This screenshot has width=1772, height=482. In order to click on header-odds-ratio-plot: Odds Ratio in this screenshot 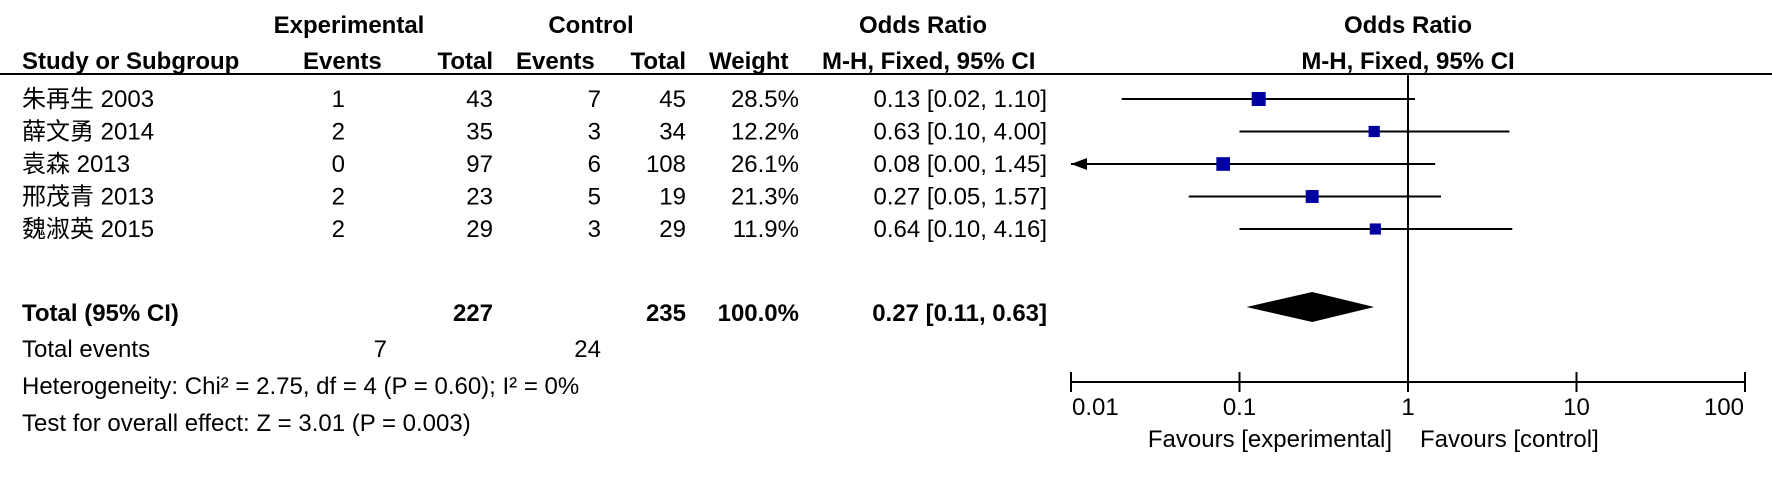, I will do `click(1408, 25)`.